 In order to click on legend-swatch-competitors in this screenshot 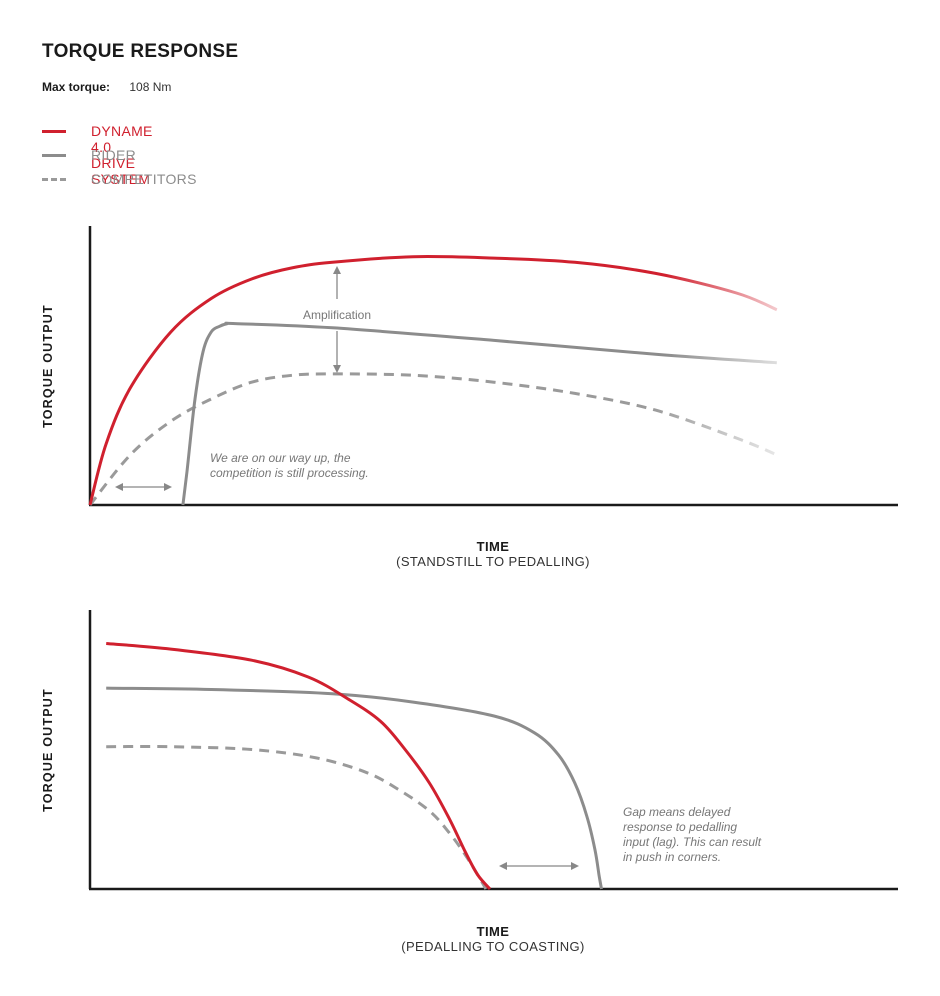, I will do `click(54, 179)`.